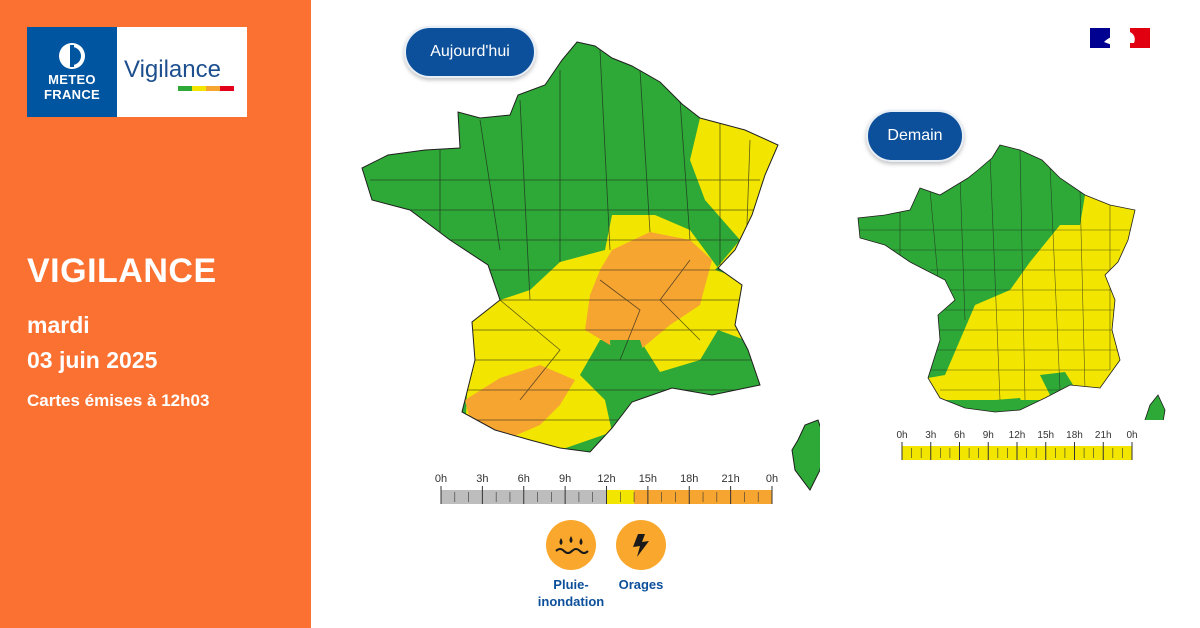 This screenshot has width=1200, height=628. I want to click on today-map-label: Aujourd'hui, so click(470, 52).